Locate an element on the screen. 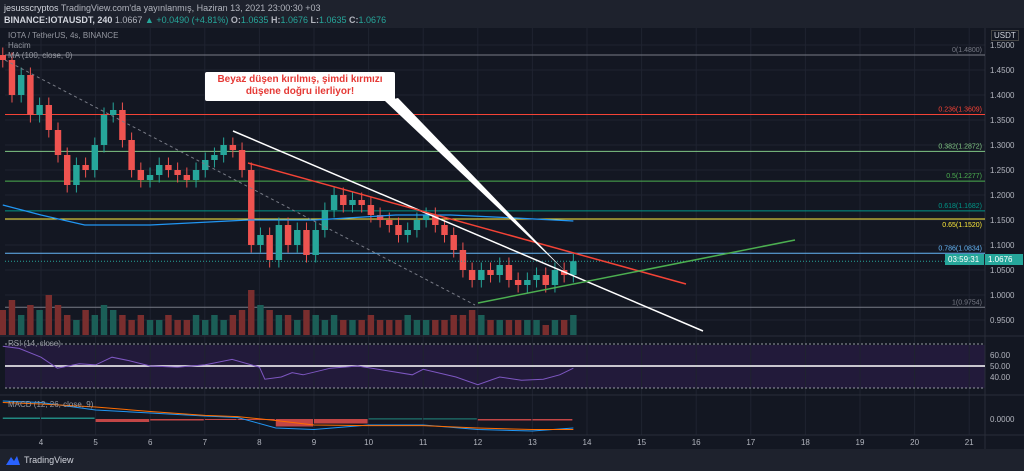 The width and height of the screenshot is (1024, 471). symbol: BINANCE:IOTAUSDT, 240 is located at coordinates (58, 20).